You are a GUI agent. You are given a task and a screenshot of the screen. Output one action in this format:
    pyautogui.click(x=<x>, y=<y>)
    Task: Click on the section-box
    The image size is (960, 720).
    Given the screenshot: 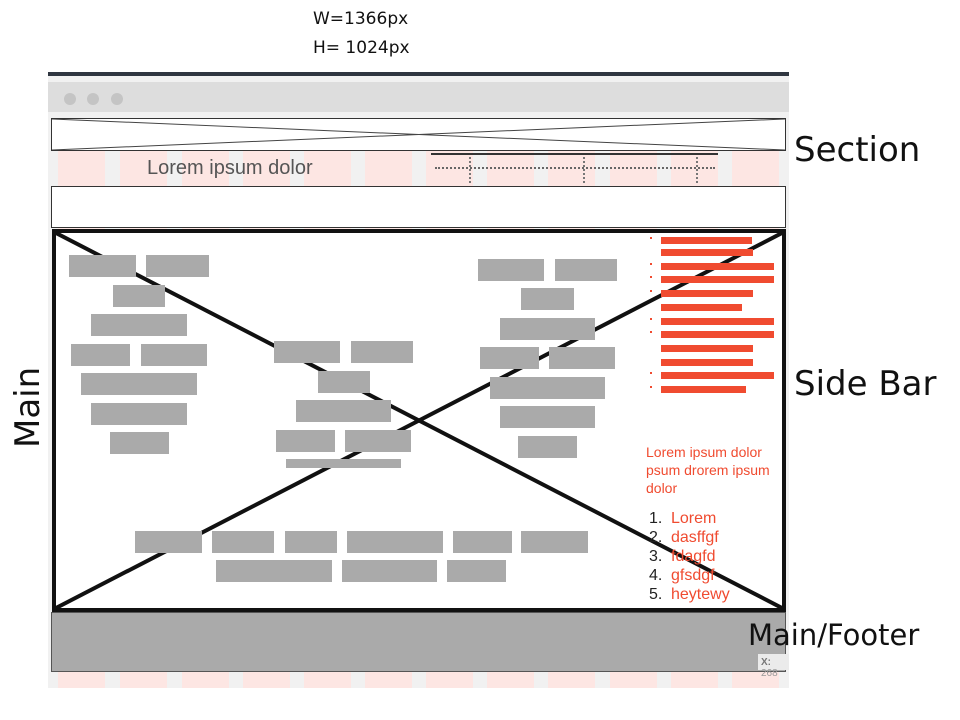 What is the action you would take?
    pyautogui.click(x=418, y=207)
    